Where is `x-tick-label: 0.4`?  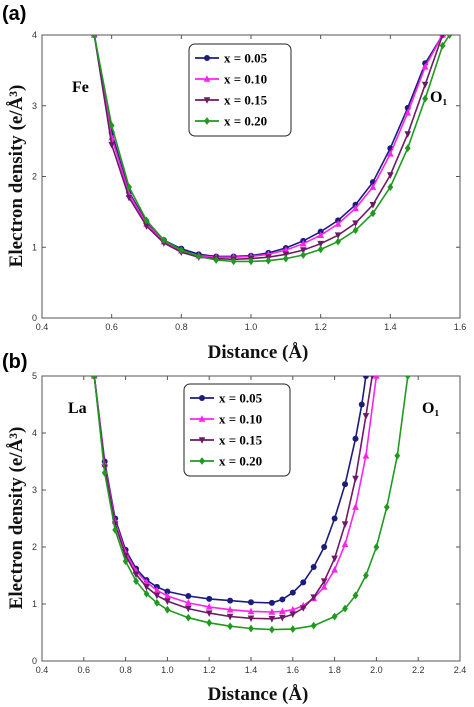 x-tick-label: 0.4 is located at coordinates (42, 327).